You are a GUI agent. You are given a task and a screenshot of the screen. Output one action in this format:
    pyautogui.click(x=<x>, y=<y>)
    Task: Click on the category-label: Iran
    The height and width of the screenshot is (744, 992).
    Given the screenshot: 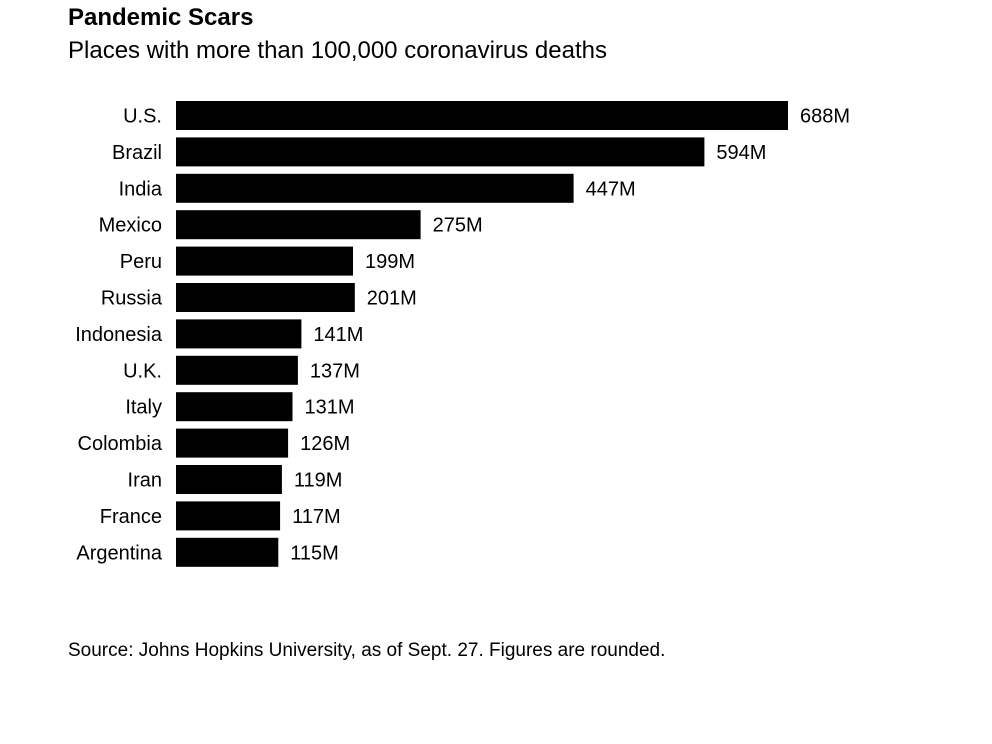 What is the action you would take?
    pyautogui.click(x=145, y=481)
    